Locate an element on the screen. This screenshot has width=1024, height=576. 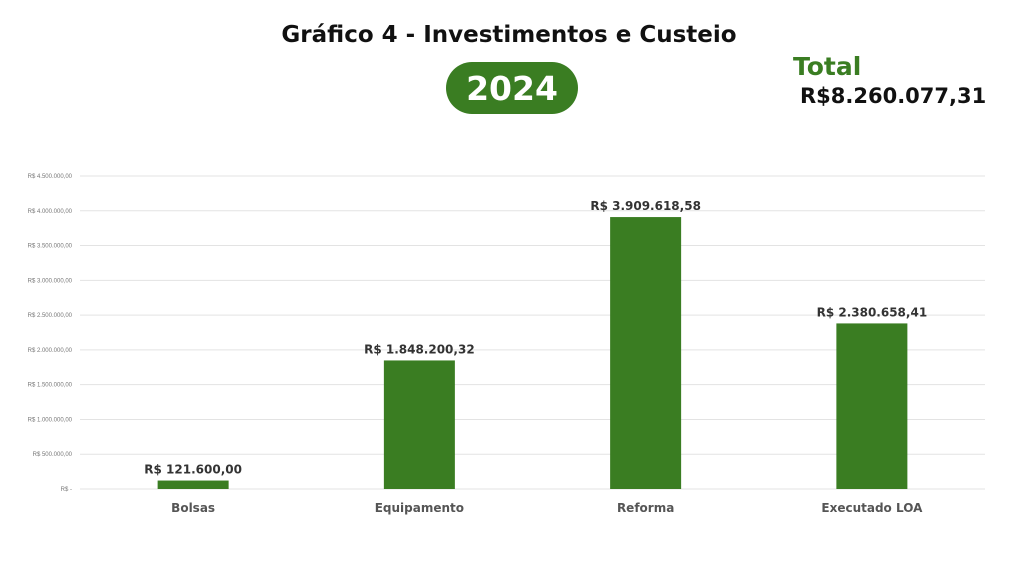
data-label: R$ 1.848.200,32 is located at coordinates (419, 349).